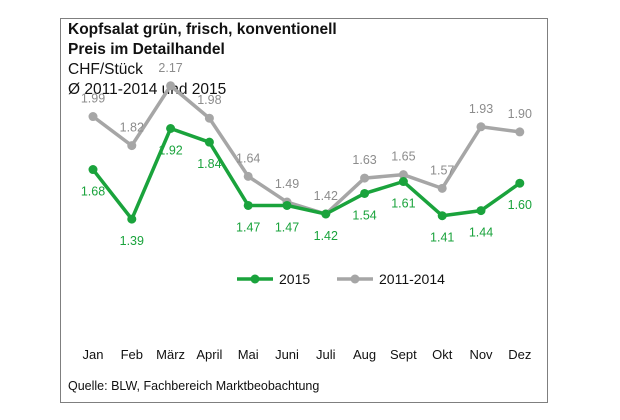 The image size is (620, 420). Describe the element at coordinates (520, 114) in the screenshot. I see `data-label-2011-2014-Dez: 1.90` at that location.